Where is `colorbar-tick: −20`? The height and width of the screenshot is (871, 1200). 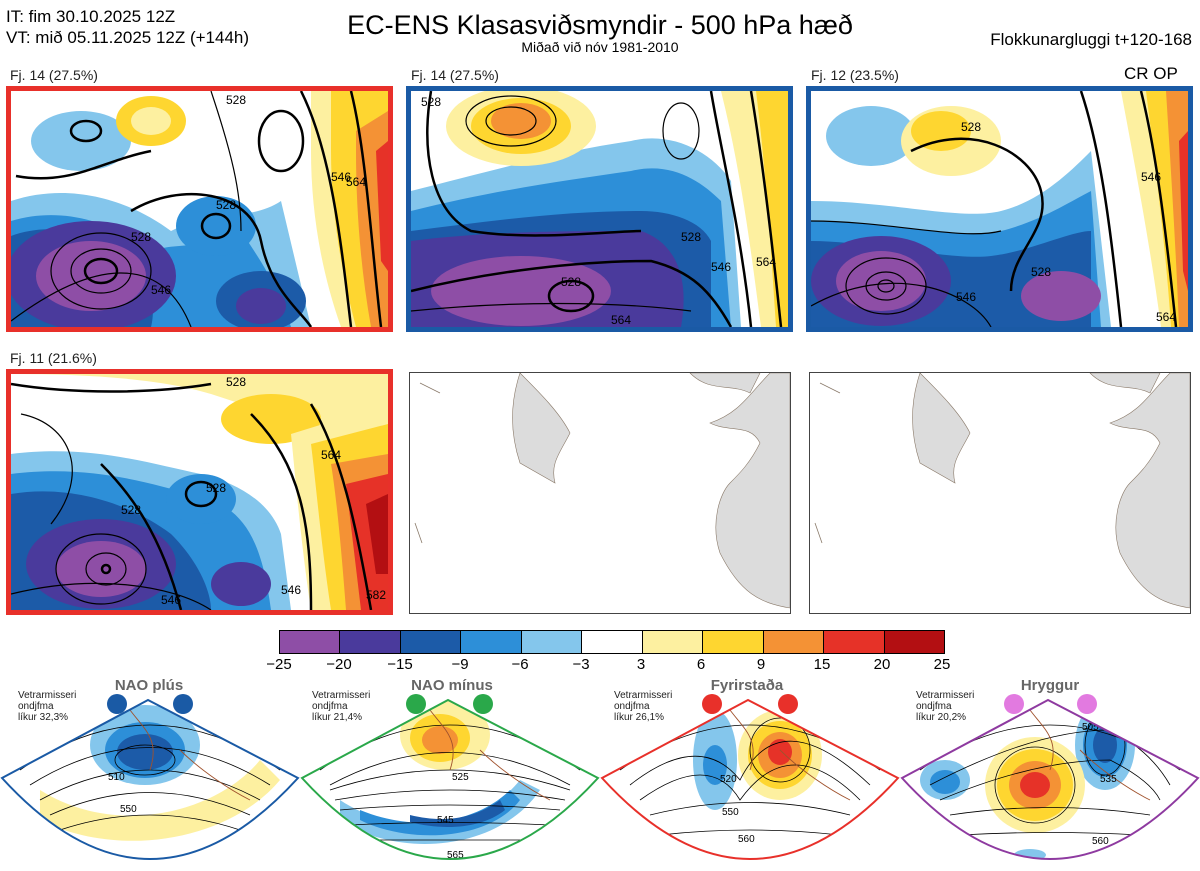
colorbar-tick: −20 is located at coordinates (339, 664).